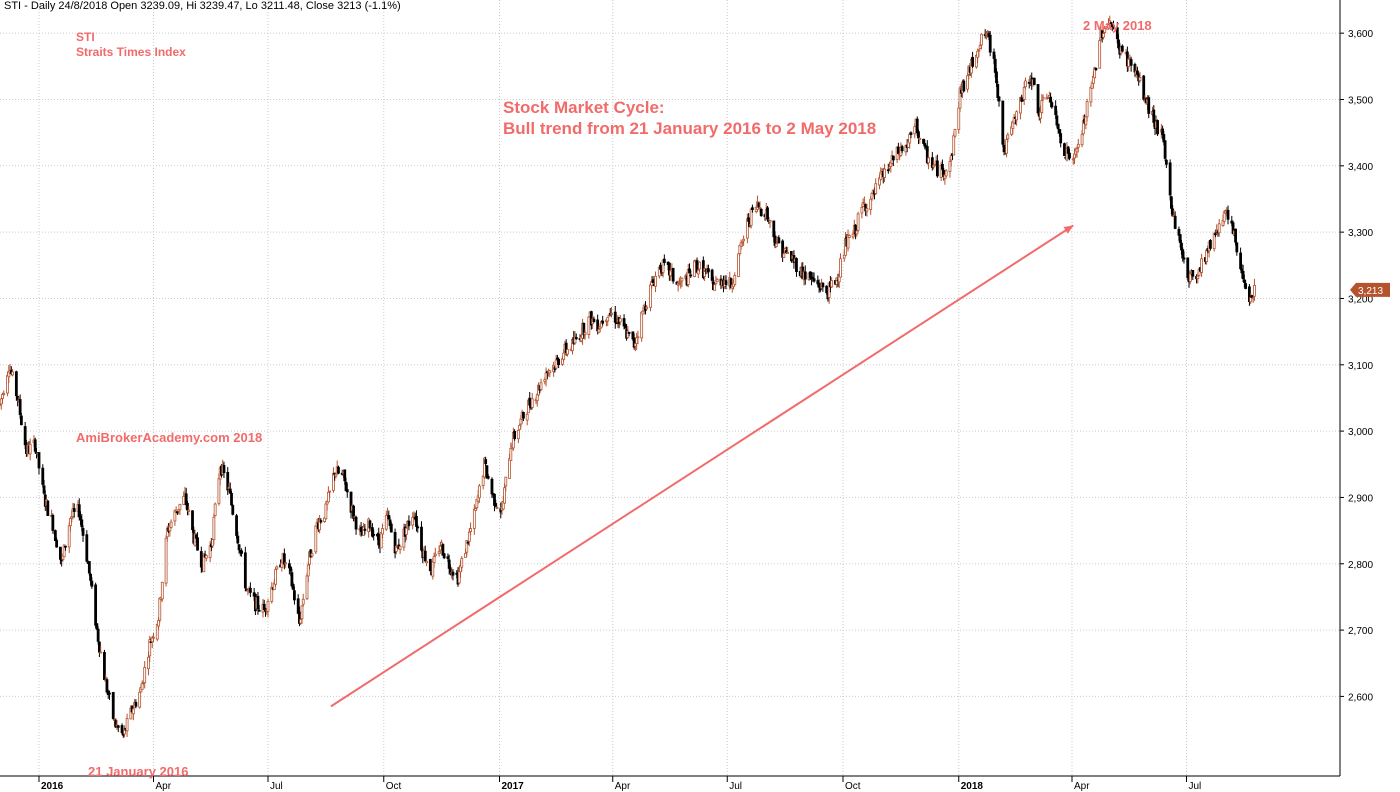 This screenshot has width=1400, height=792. Describe the element at coordinates (853, 786) in the screenshot. I see `time-tick-label: Oct` at that location.